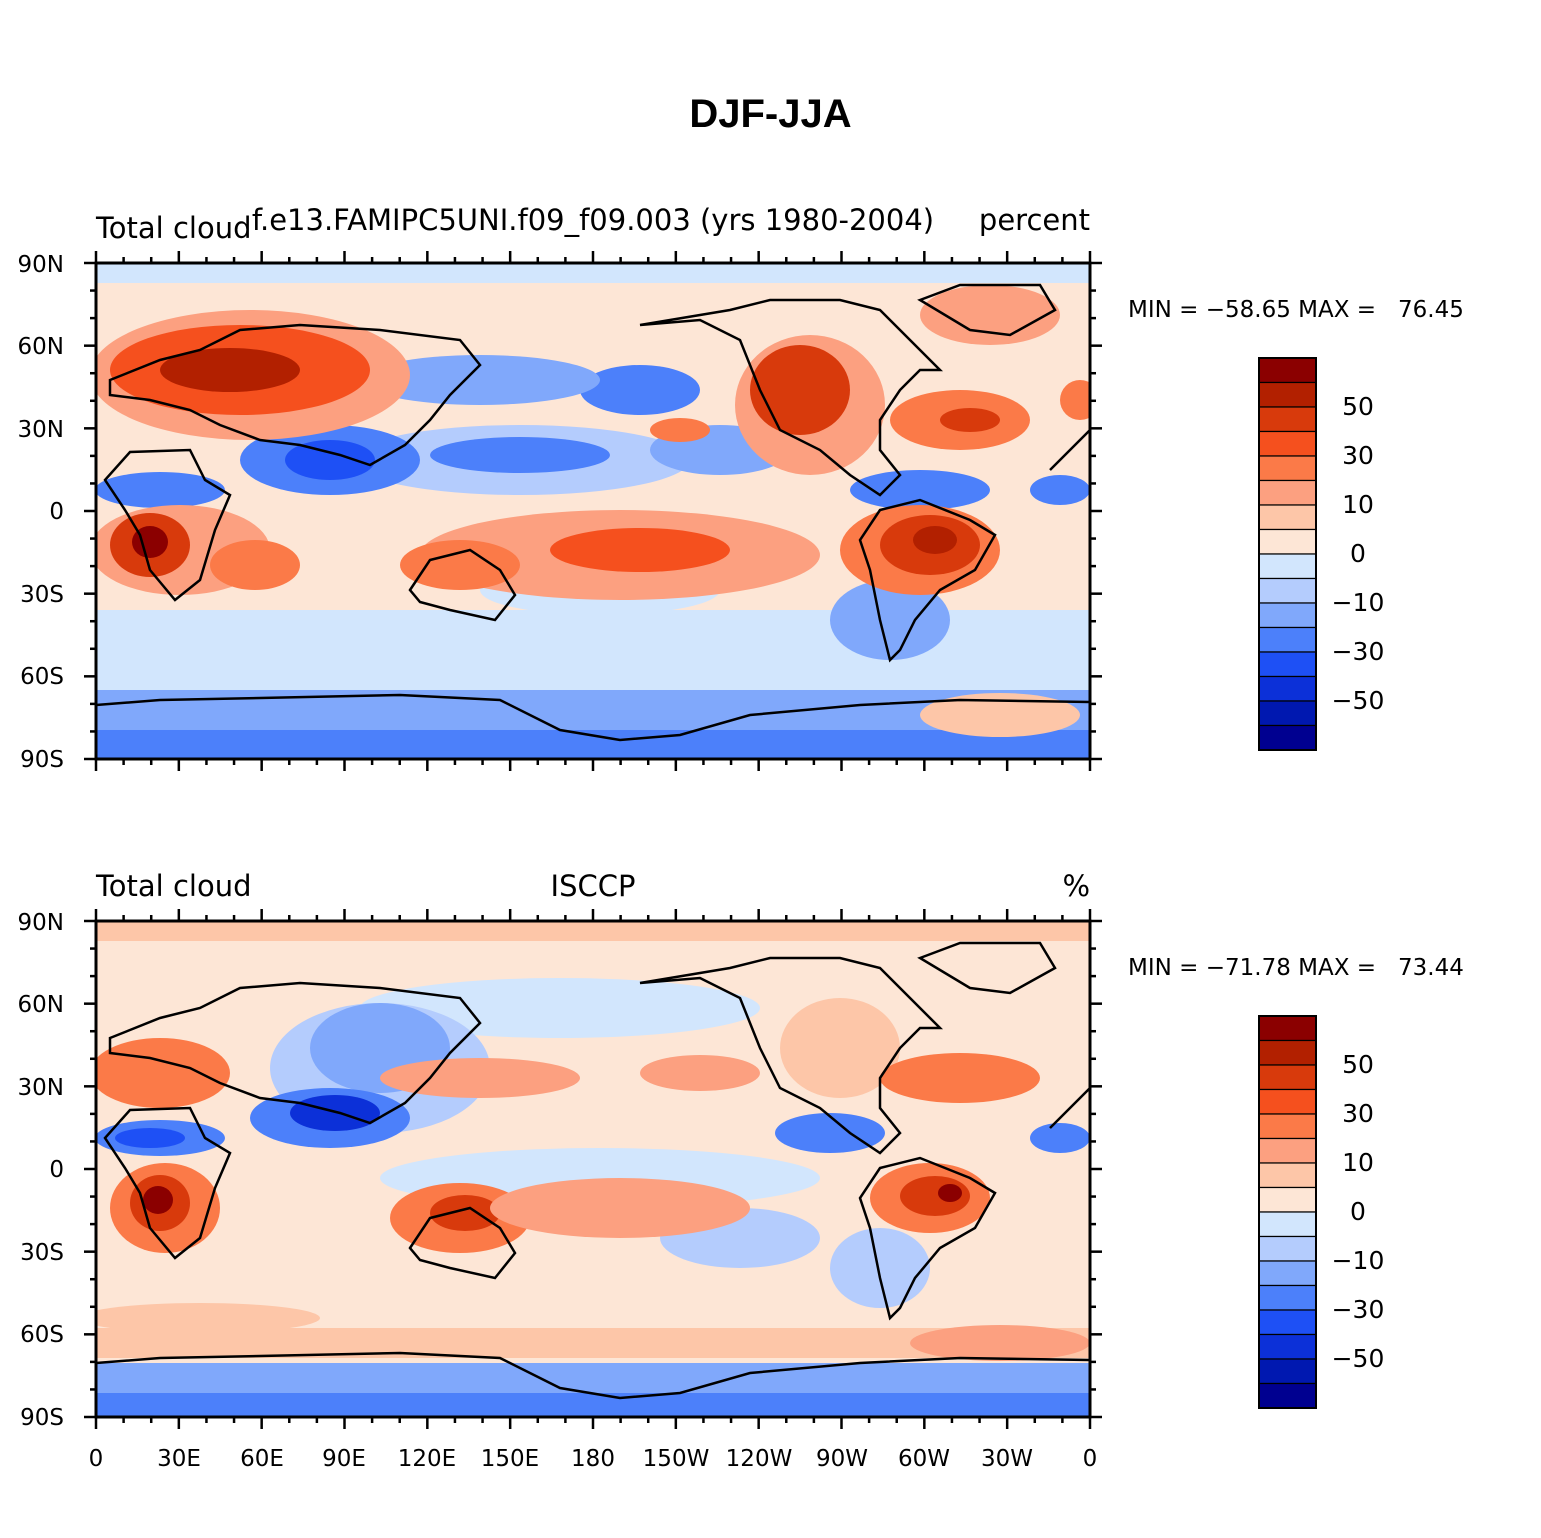  I want to click on panel-right-label: percent, so click(1034, 220).